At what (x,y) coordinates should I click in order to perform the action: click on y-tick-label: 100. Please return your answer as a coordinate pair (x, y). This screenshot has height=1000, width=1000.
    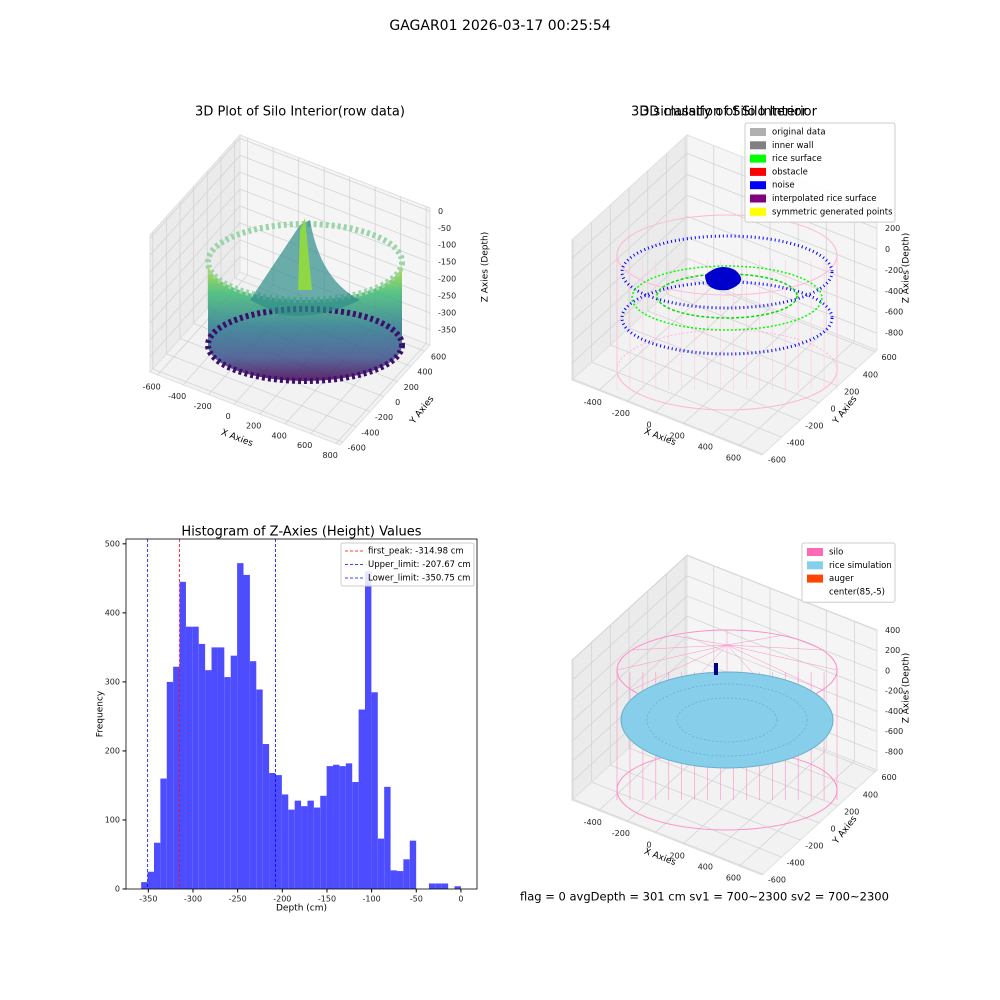
    Looking at the image, I should click on (112, 819).